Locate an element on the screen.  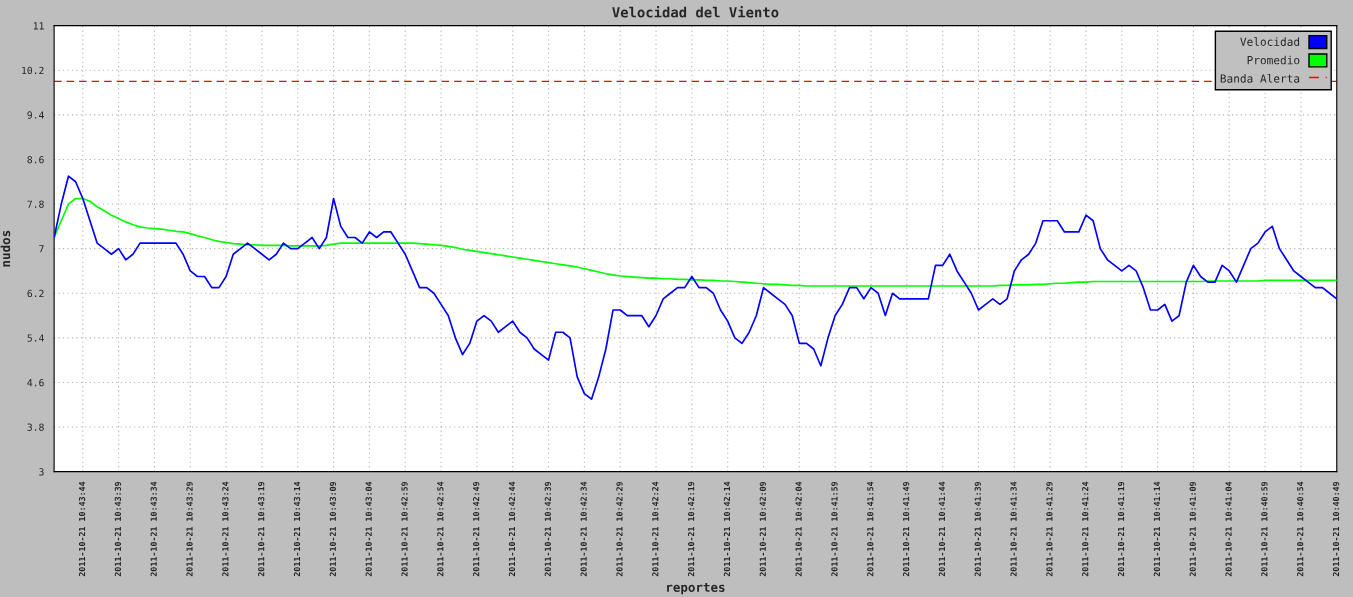
y-tick-label: 8.6 is located at coordinates (35, 159).